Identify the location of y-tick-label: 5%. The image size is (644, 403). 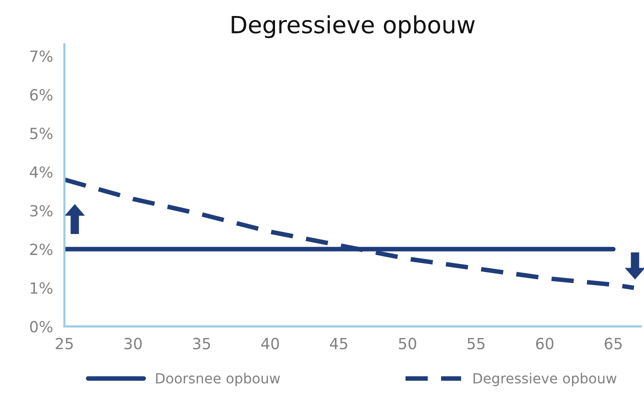
(41, 134).